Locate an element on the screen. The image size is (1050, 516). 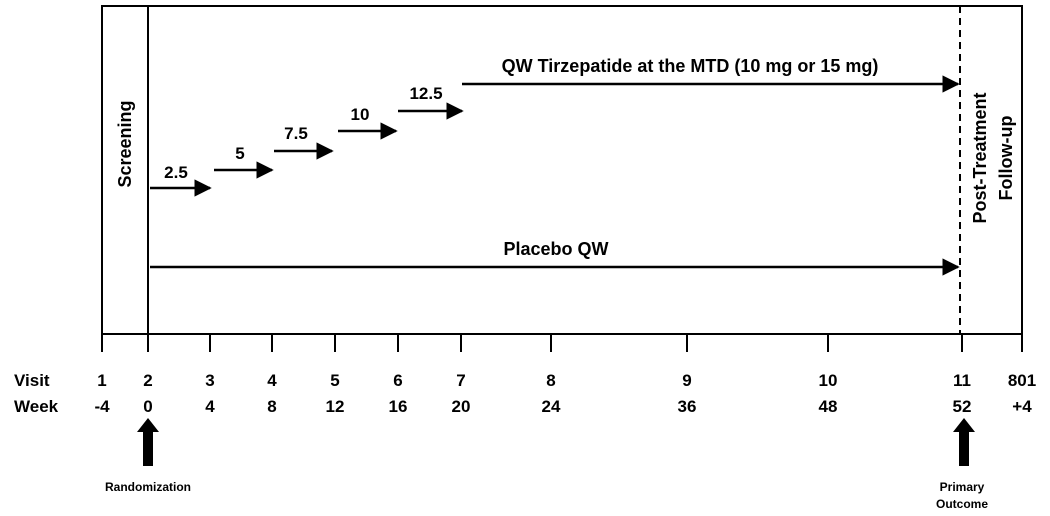
visit-number: 10 is located at coordinates (828, 380).